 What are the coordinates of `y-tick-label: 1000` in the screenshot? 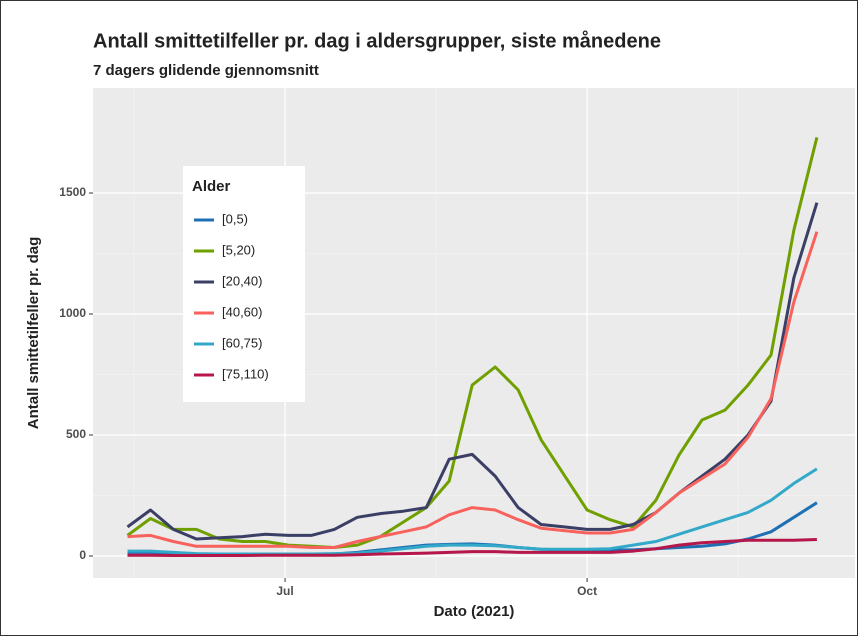 It's located at (72, 313).